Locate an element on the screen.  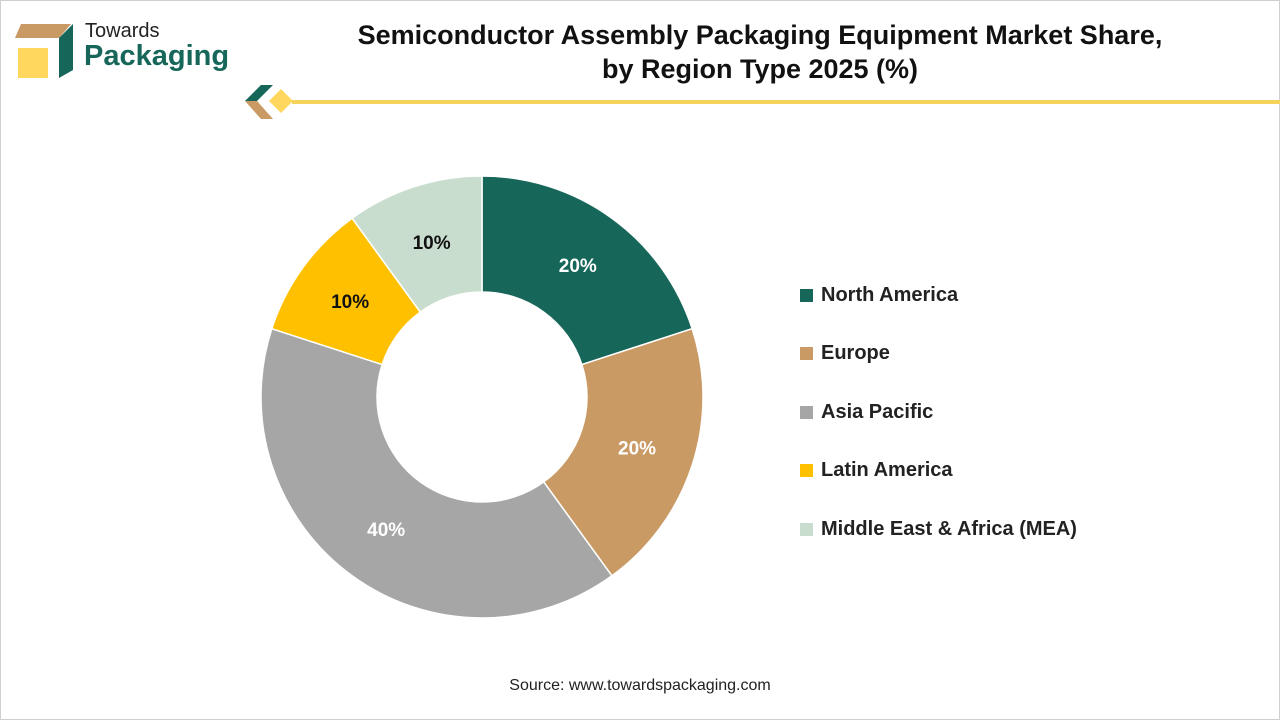
legend-item: Latin America is located at coordinates (938, 471).